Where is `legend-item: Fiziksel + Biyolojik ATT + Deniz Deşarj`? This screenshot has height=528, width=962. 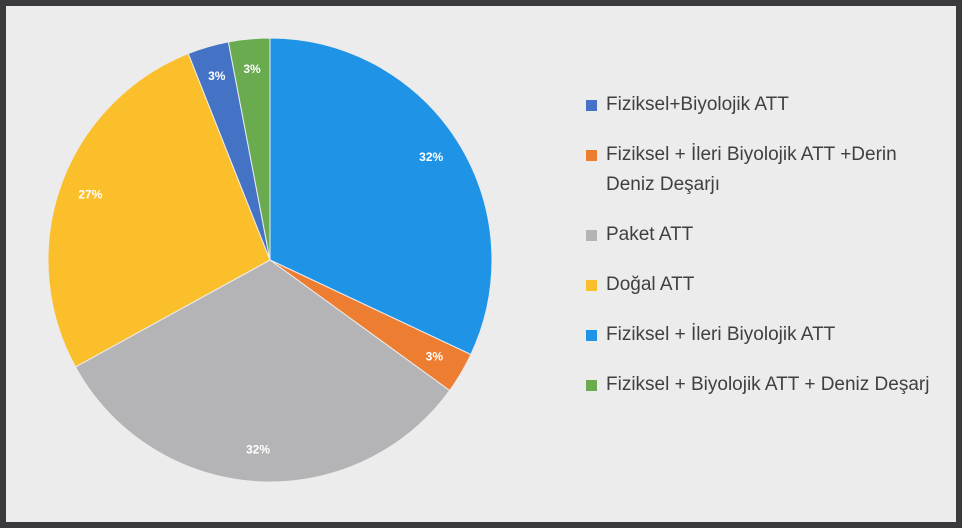
legend-item: Fiziksel + Biyolojik ATT + Deniz Deşarj is located at coordinates (764, 385).